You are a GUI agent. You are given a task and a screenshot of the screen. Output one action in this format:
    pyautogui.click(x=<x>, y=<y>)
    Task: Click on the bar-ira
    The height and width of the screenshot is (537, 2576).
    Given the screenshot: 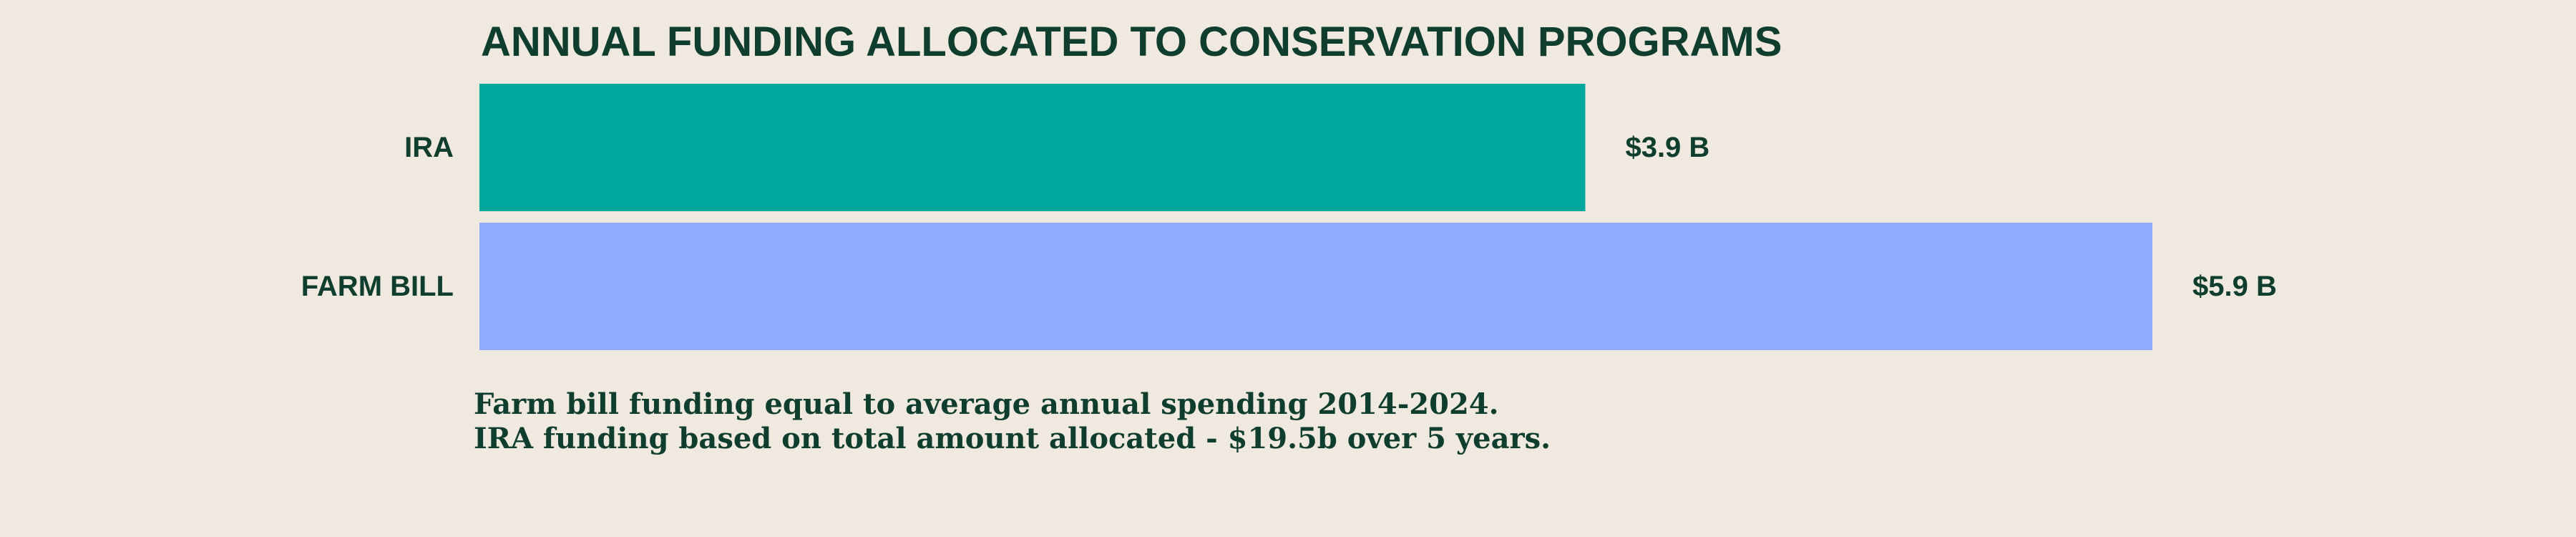 What is the action you would take?
    pyautogui.click(x=1032, y=147)
    